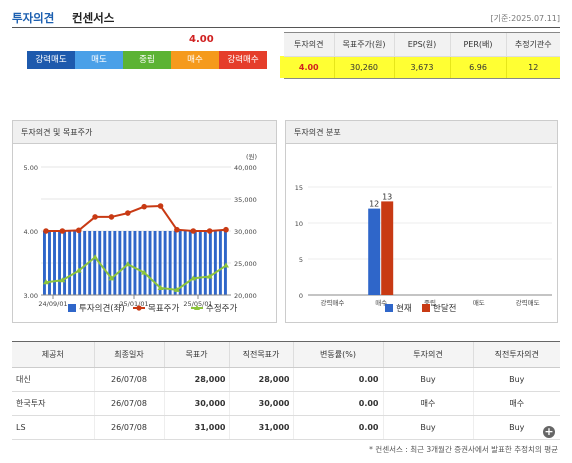  I want to click on opinion-score: 4.00, so click(201, 39).